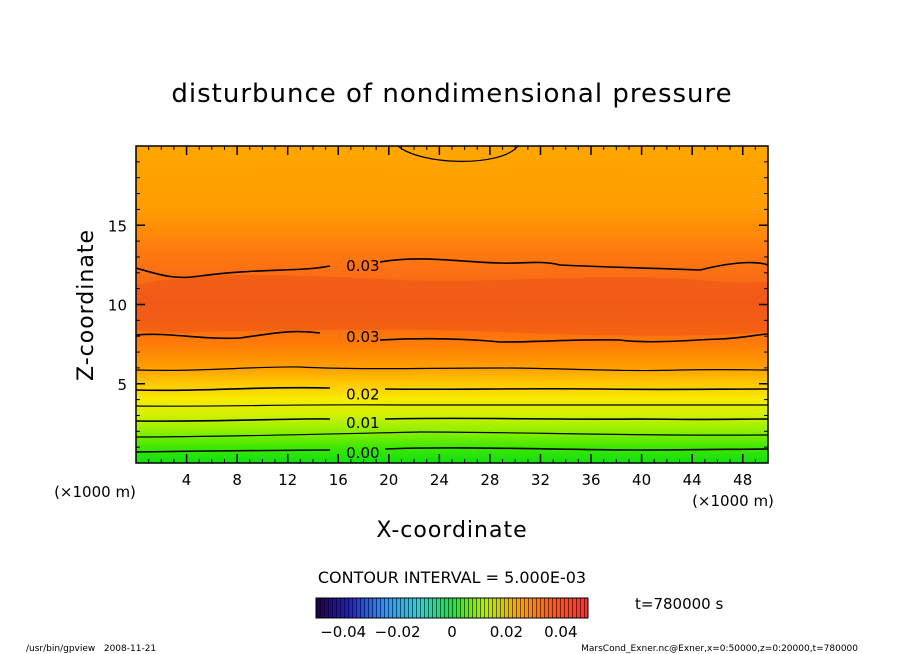 Image resolution: width=904 pixels, height=654 pixels. What do you see at coordinates (590, 480) in the screenshot?
I see `x-tick-label: 36` at bounding box center [590, 480].